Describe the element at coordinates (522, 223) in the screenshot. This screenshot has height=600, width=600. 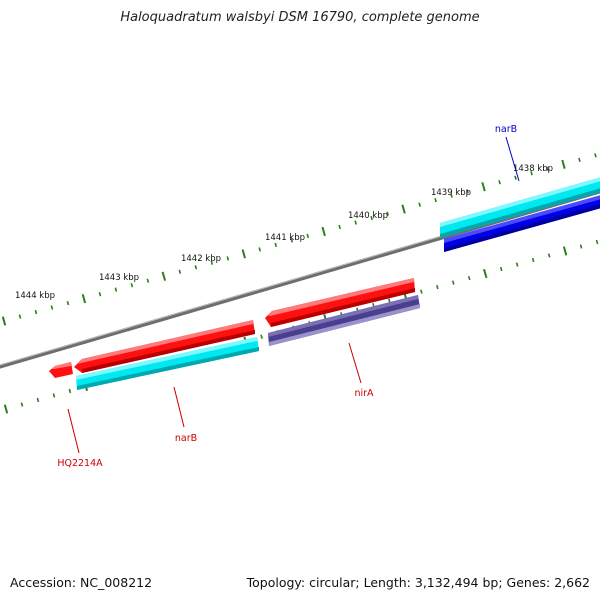
I see `cds-narB-forward` at that location.